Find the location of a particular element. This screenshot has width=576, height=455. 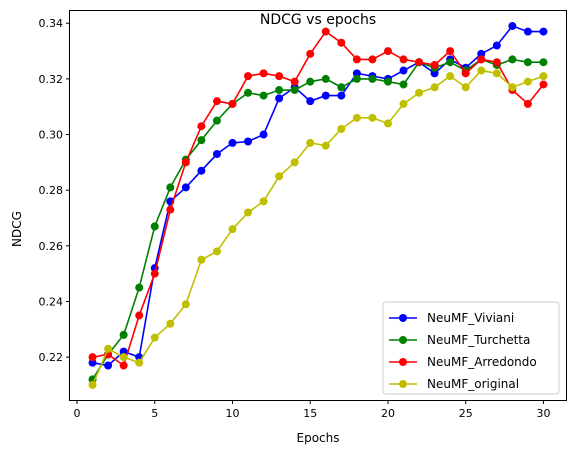

x-tick-label: 10 is located at coordinates (232, 413).